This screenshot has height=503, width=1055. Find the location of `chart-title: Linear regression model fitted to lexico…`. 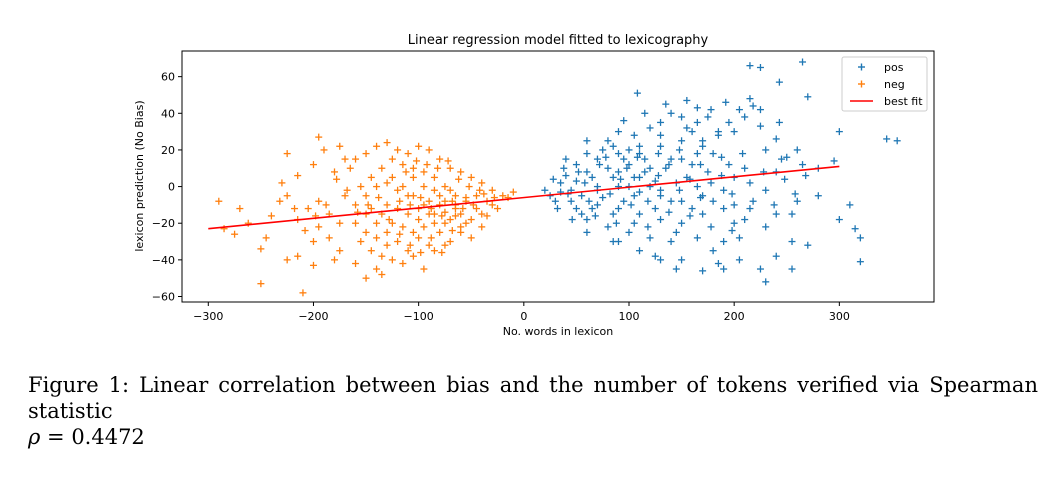

chart-title: Linear regression model fitted to lexico… is located at coordinates (558, 40).